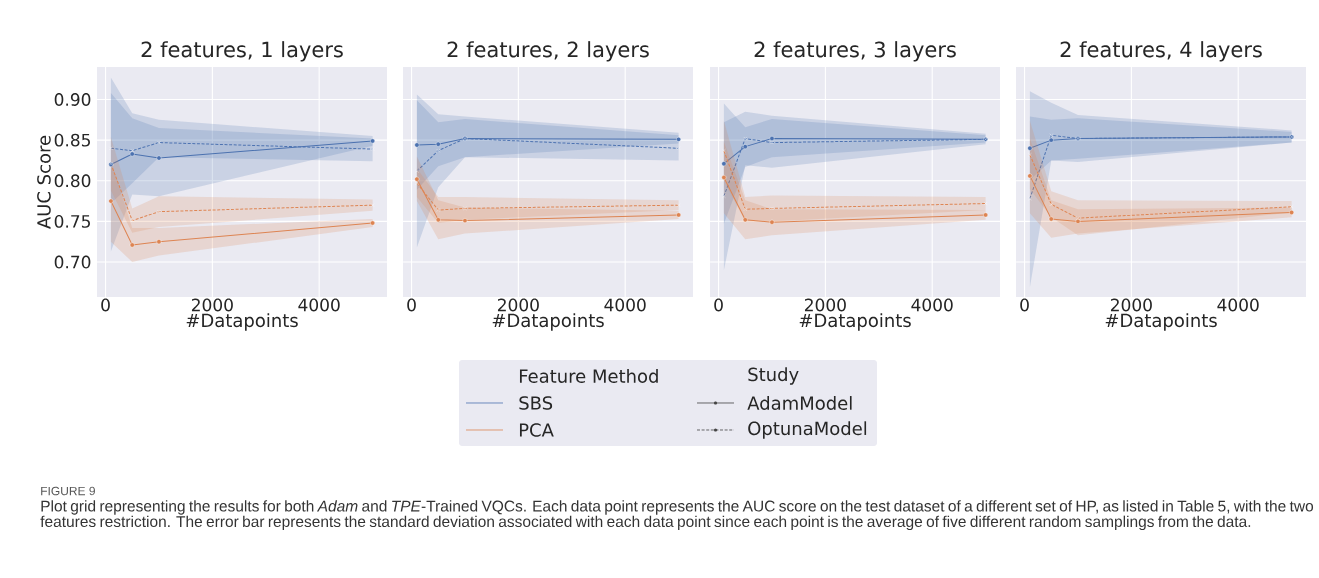  What do you see at coordinates (548, 51) in the screenshot?
I see `chart-title: 2 features, 2 layers` at bounding box center [548, 51].